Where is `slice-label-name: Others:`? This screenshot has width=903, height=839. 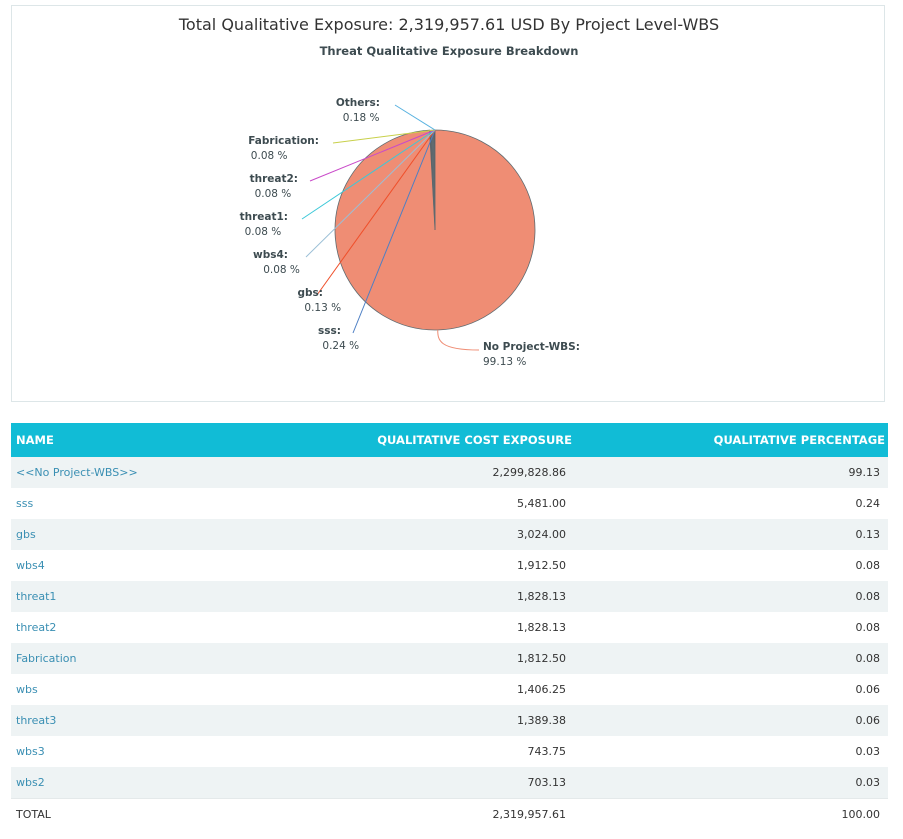
slice-label-name: Others: is located at coordinates (358, 103).